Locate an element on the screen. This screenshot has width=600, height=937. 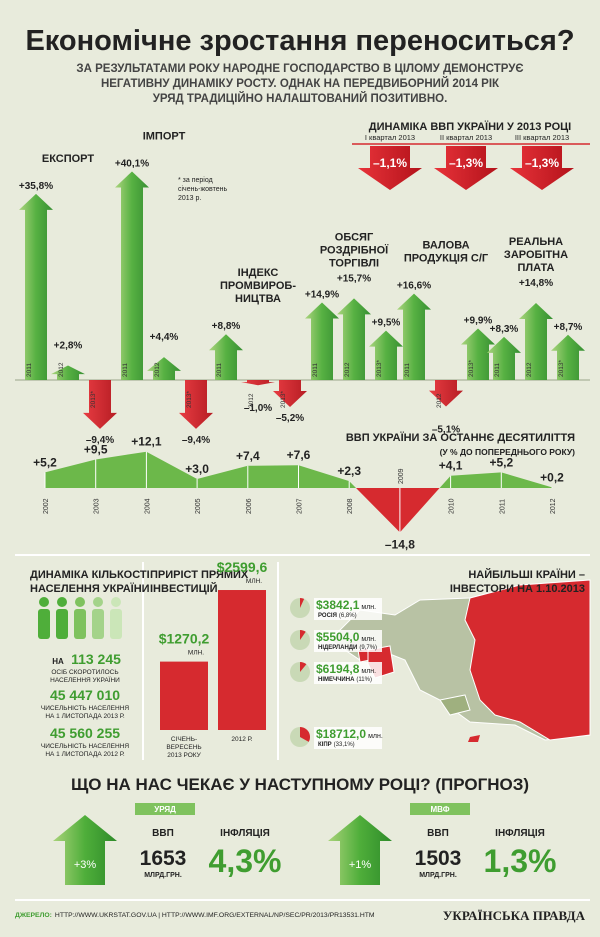
footnote: 2013 р. is located at coordinates (189, 198).